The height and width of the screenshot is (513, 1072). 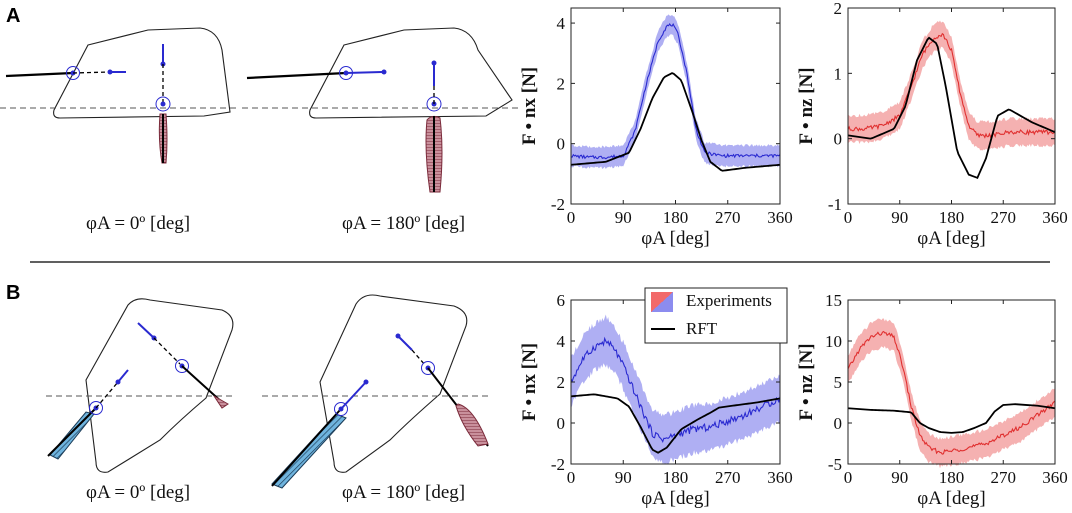 I want to click on schematic-b-180deg, so click(x=377, y=391).